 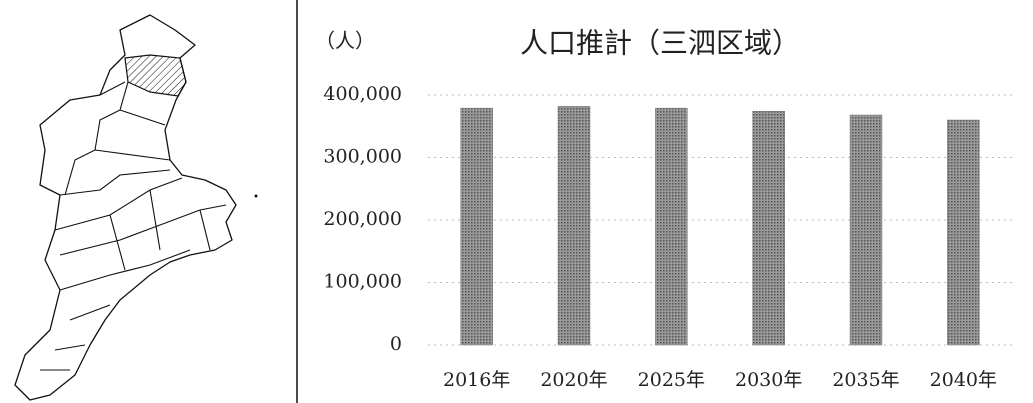 I want to click on y-tick-label: 400,000, so click(x=362, y=94).